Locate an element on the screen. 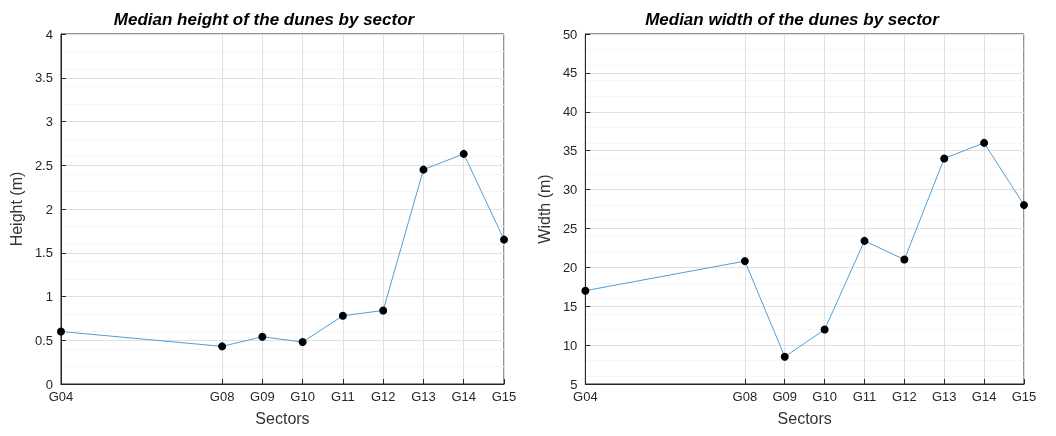 This screenshot has height=436, width=1056. y-tick-label: 1 is located at coordinates (49, 296).